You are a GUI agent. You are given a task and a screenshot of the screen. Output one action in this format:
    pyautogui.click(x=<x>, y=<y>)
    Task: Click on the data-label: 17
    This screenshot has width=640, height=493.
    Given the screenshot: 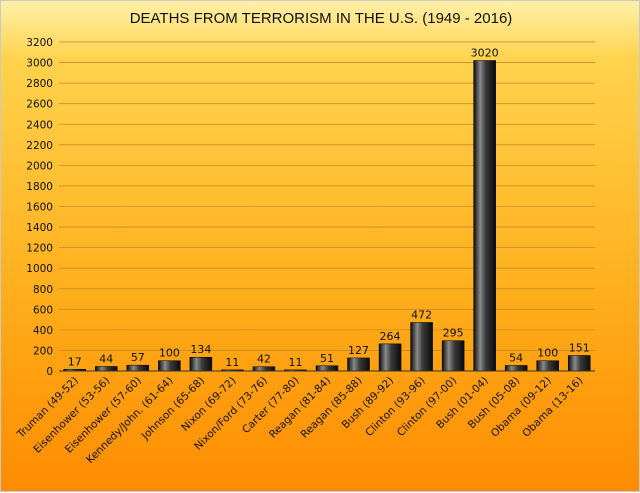 What is the action you would take?
    pyautogui.click(x=75, y=361)
    